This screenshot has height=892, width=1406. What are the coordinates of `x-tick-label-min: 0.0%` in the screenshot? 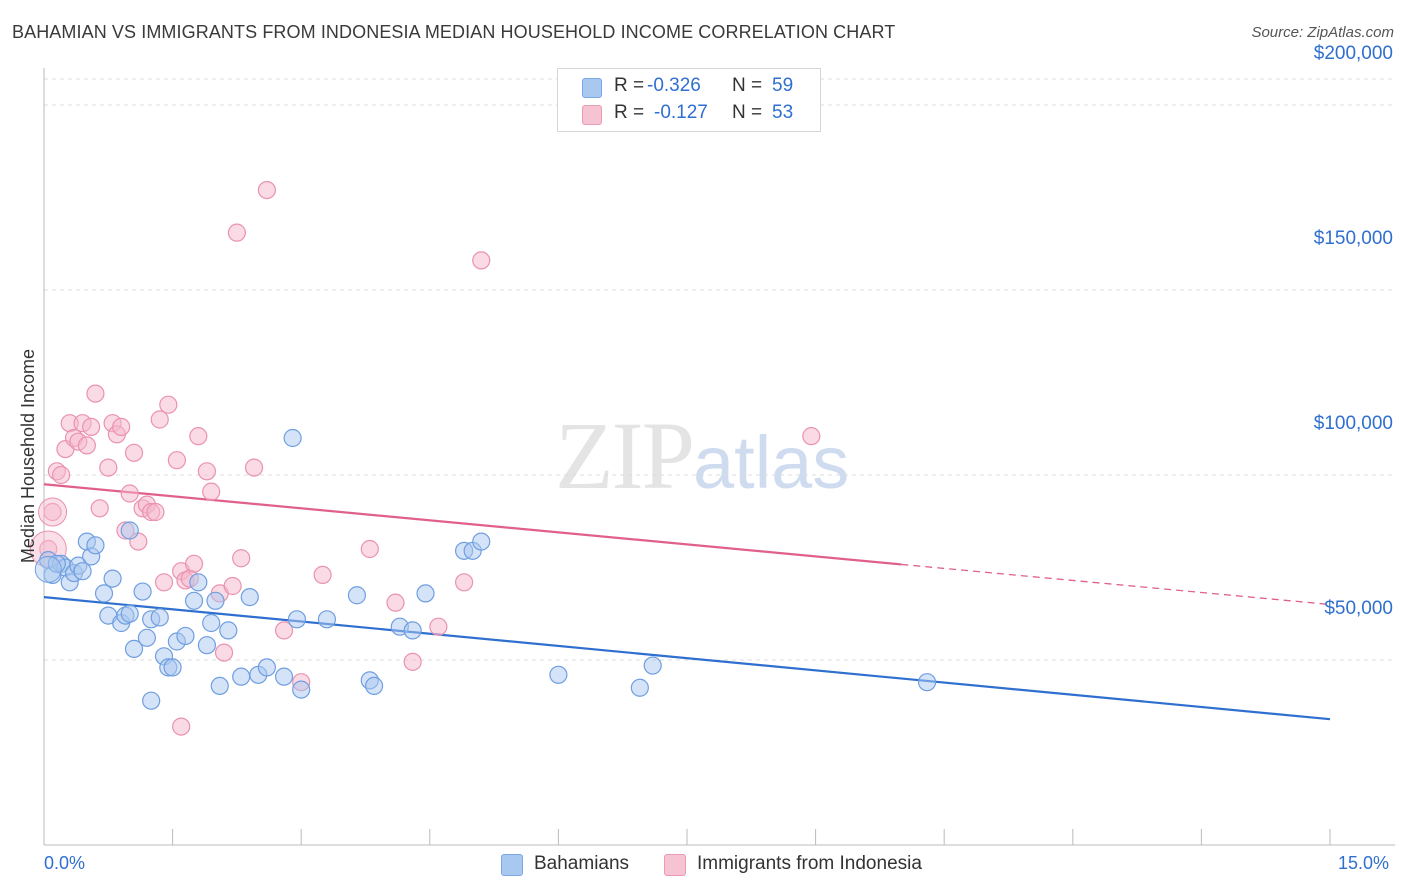 It's located at (65, 863).